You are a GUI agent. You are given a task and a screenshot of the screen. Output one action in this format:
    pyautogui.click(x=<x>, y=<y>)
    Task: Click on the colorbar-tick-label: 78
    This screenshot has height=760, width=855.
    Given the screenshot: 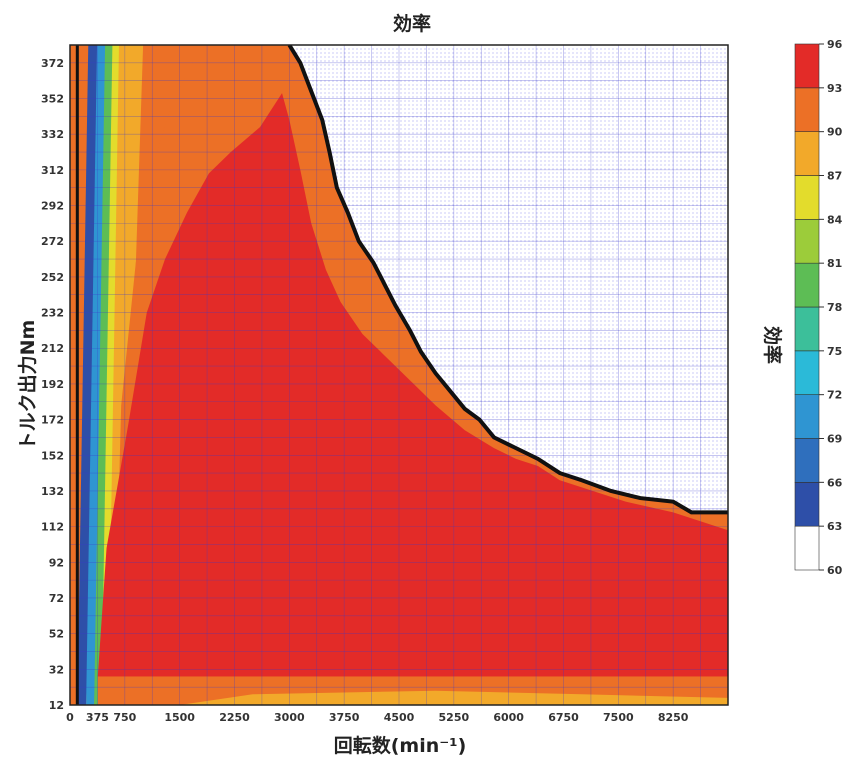 What is the action you would take?
    pyautogui.click(x=834, y=307)
    